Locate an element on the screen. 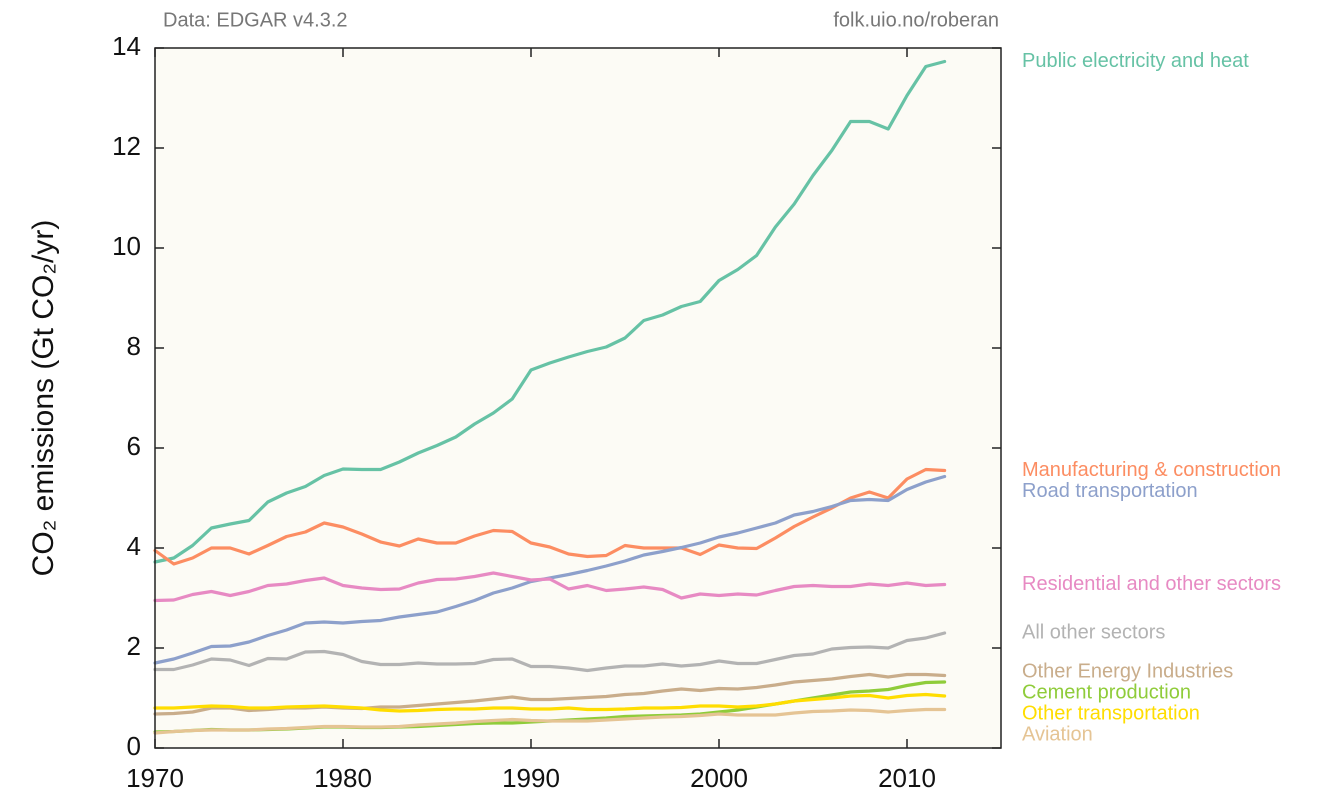 Image resolution: width=1330 pixels, height=806 pixels. series-label: Public electricity and heat is located at coordinates (1135, 61).